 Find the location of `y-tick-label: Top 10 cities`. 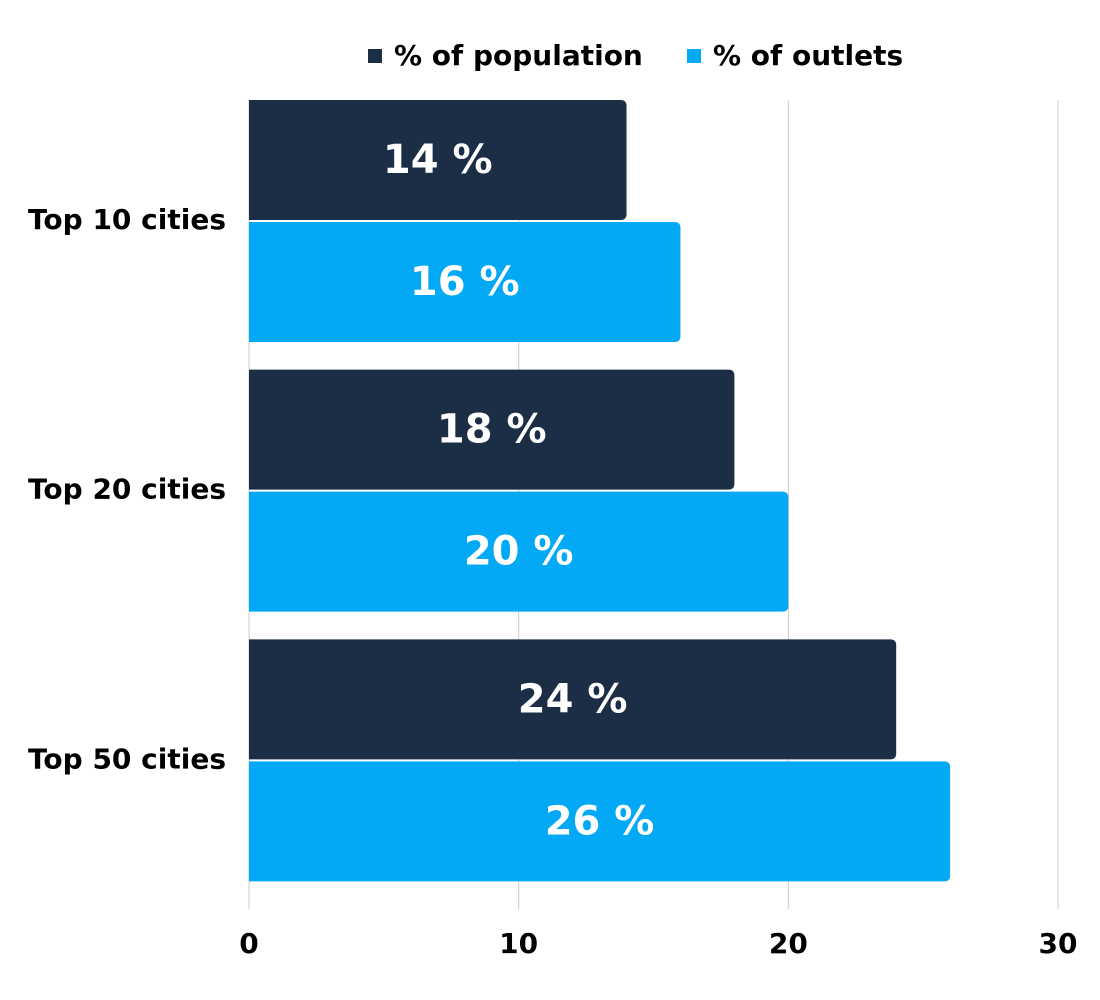

y-tick-label: Top 10 cities is located at coordinates (127, 219).